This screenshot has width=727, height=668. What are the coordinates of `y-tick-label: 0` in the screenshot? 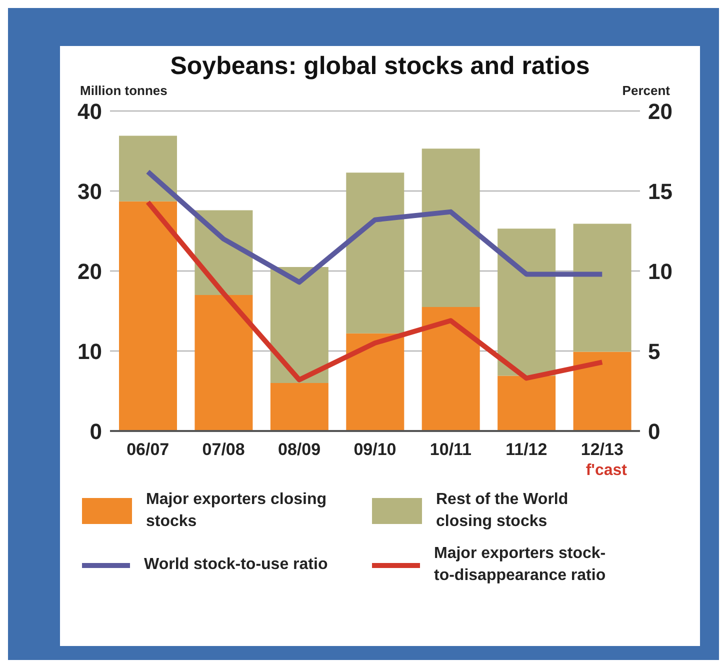 It's located at (96, 431).